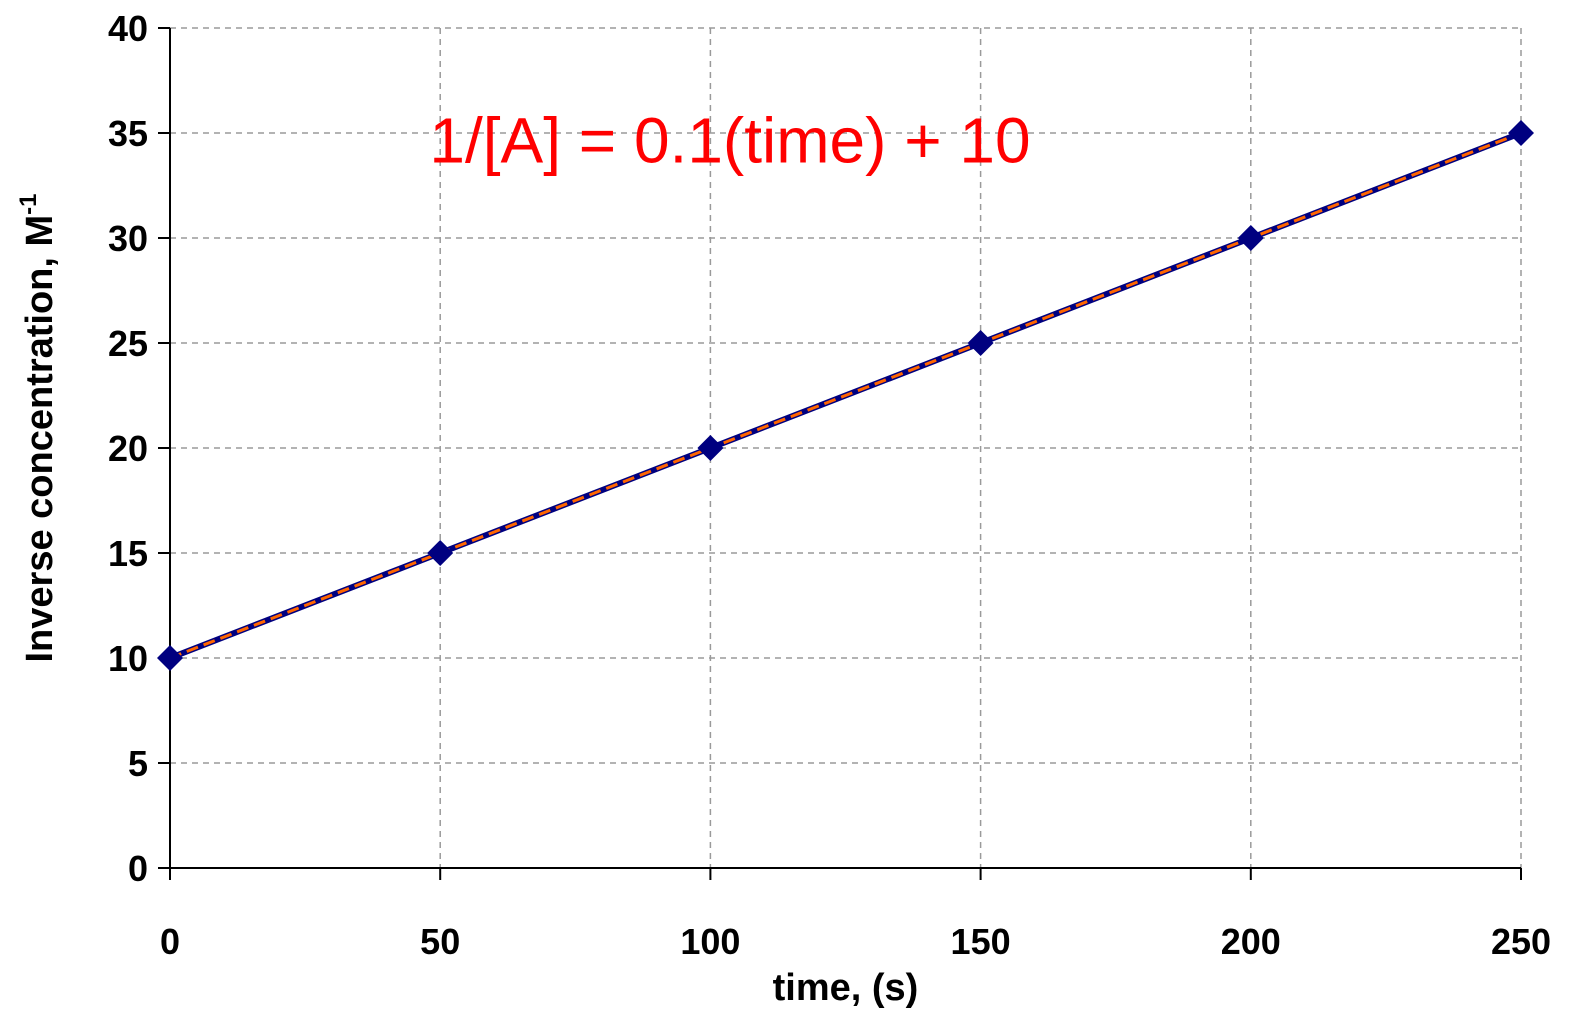 The height and width of the screenshot is (1015, 1581). Describe the element at coordinates (440, 941) in the screenshot. I see `x-tick-label: 50` at that location.